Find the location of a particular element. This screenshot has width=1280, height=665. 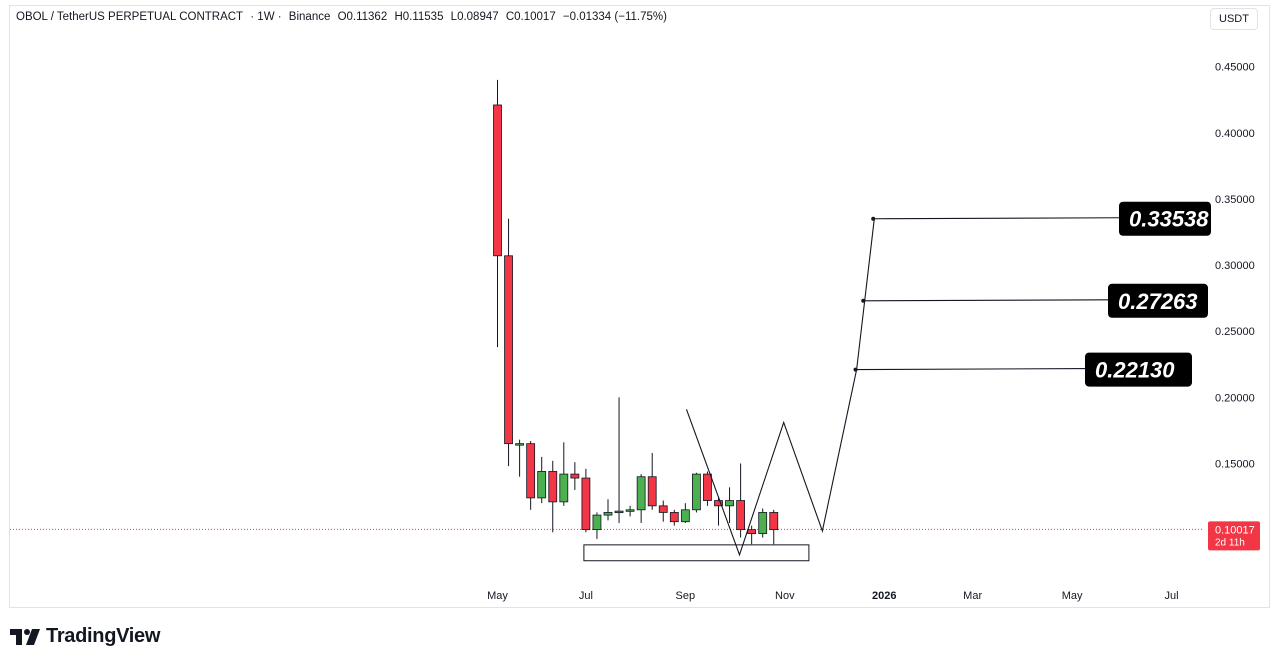

change-value: −0.01334 (−11.75%) is located at coordinates (614, 17).